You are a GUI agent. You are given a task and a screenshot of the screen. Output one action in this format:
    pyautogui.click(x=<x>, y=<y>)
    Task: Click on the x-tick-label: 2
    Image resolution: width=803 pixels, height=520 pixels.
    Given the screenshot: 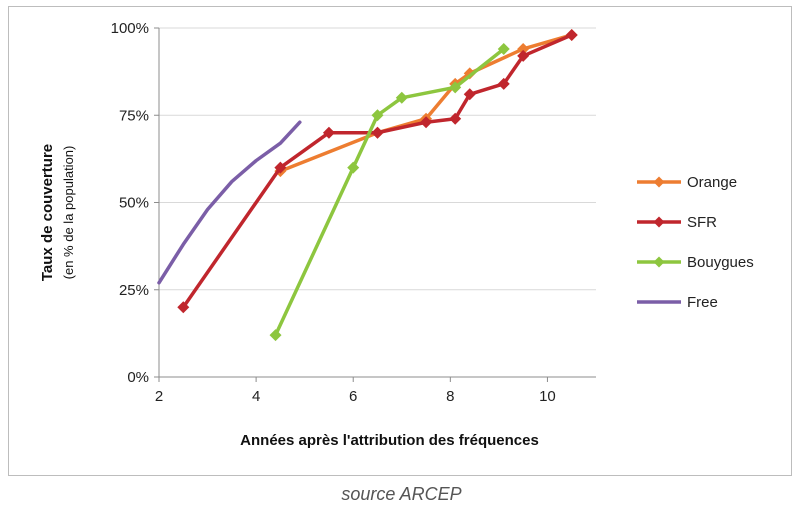 What is the action you would take?
    pyautogui.click(x=159, y=396)
    